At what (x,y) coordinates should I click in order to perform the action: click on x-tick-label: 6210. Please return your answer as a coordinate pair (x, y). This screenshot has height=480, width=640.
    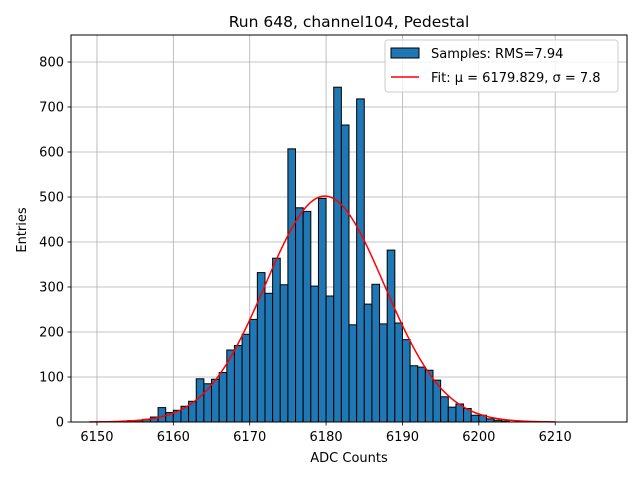
    Looking at the image, I should click on (555, 437).